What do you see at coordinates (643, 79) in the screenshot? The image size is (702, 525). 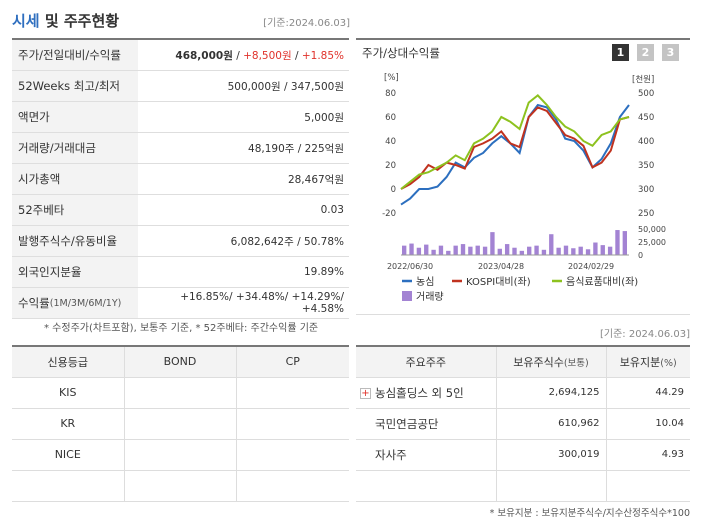 I see `right-axis-unit: [천원]` at bounding box center [643, 79].